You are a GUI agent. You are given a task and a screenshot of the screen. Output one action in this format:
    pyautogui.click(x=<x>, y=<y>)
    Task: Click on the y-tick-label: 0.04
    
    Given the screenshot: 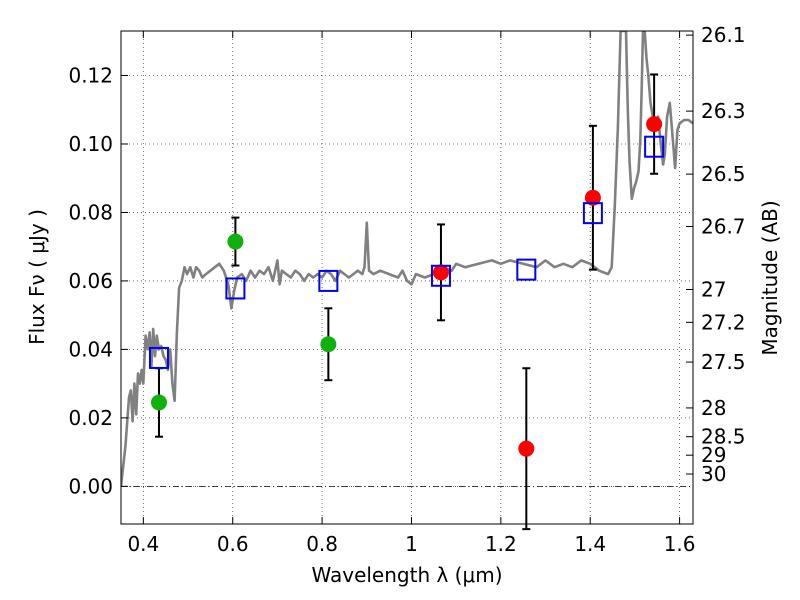 What is the action you would take?
    pyautogui.click(x=90, y=349)
    